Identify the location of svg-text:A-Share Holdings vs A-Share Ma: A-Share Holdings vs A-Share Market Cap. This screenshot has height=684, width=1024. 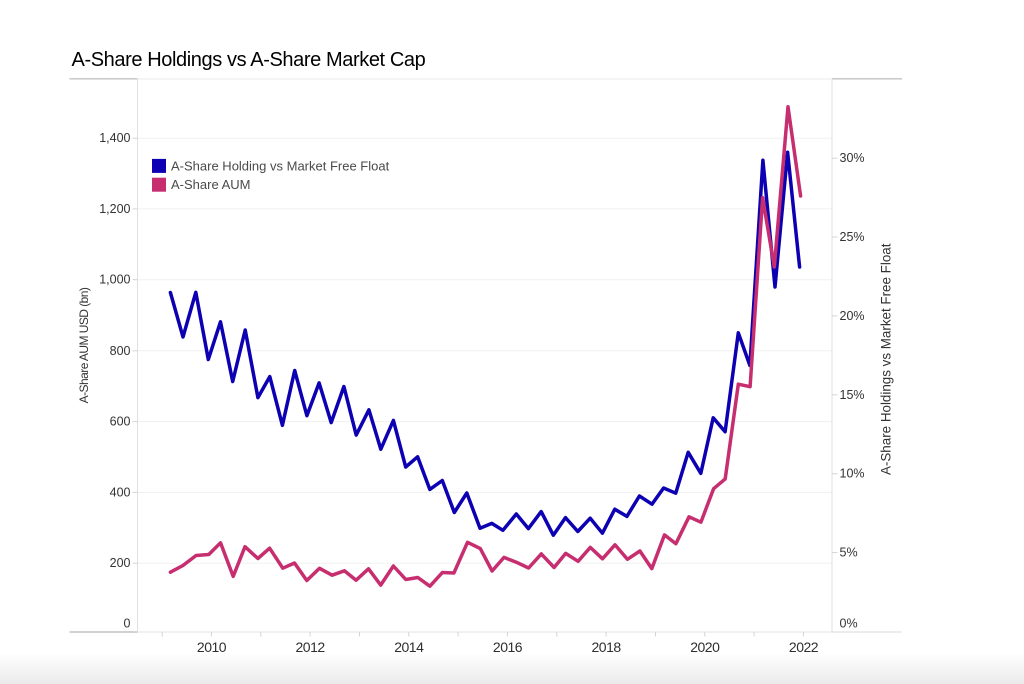
(249, 60).